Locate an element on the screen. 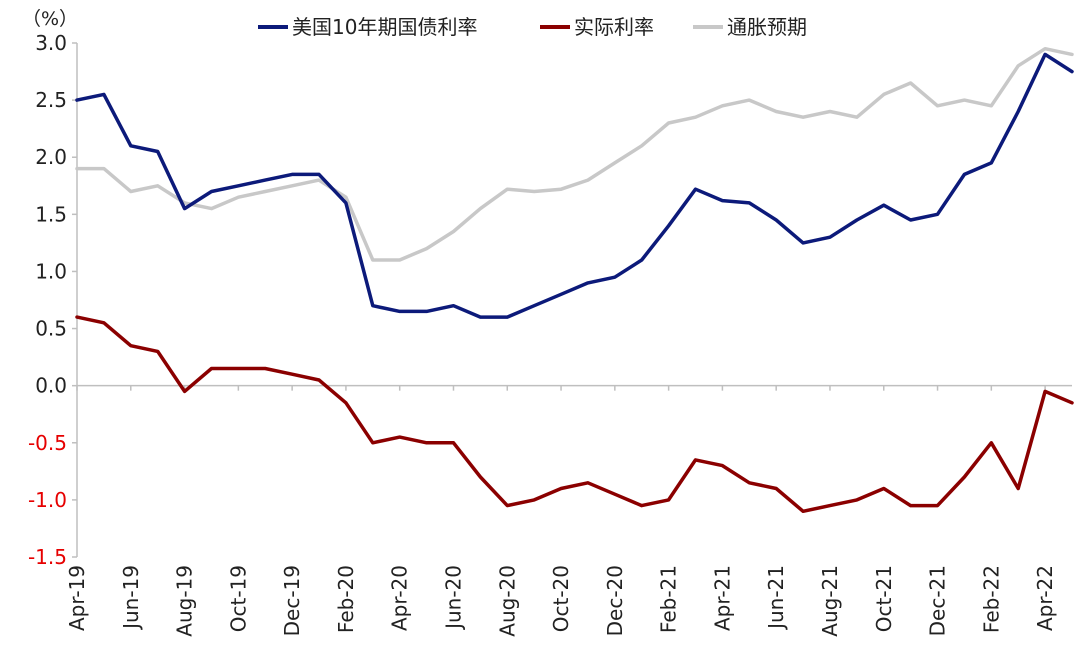 The image size is (1080, 663). y-tick-label: -0.5 is located at coordinates (47, 443).